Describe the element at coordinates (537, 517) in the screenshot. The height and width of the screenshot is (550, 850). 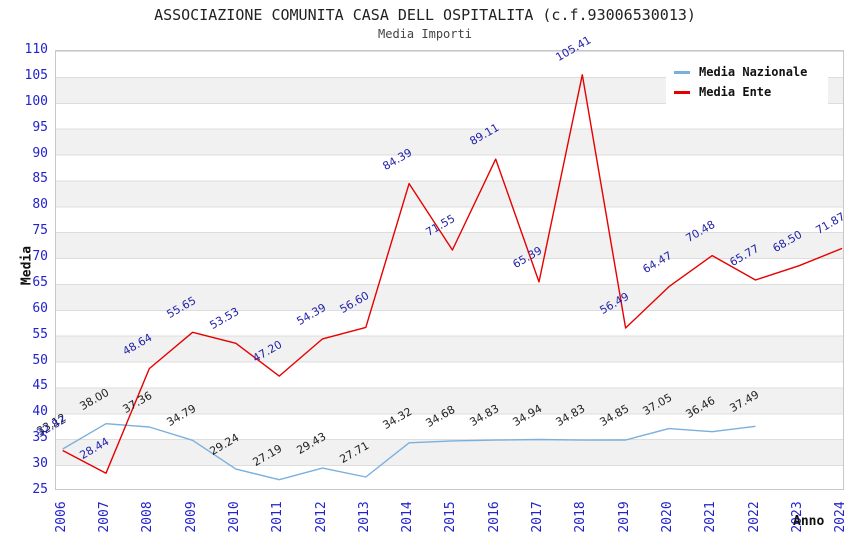
I see `x-tick-label: 2017` at that location.